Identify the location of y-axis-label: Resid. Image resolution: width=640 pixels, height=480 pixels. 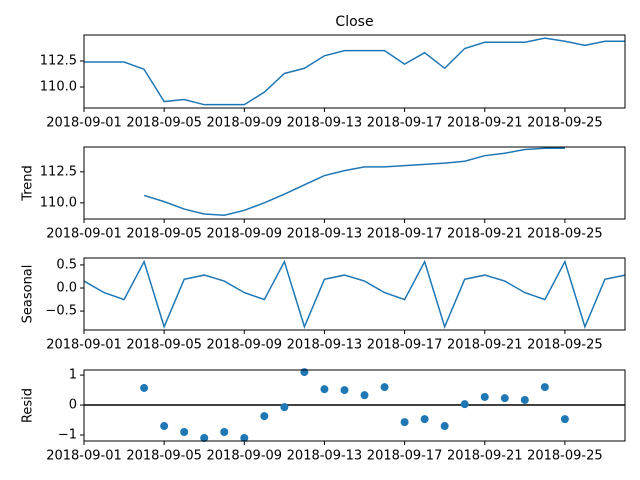
(28, 405).